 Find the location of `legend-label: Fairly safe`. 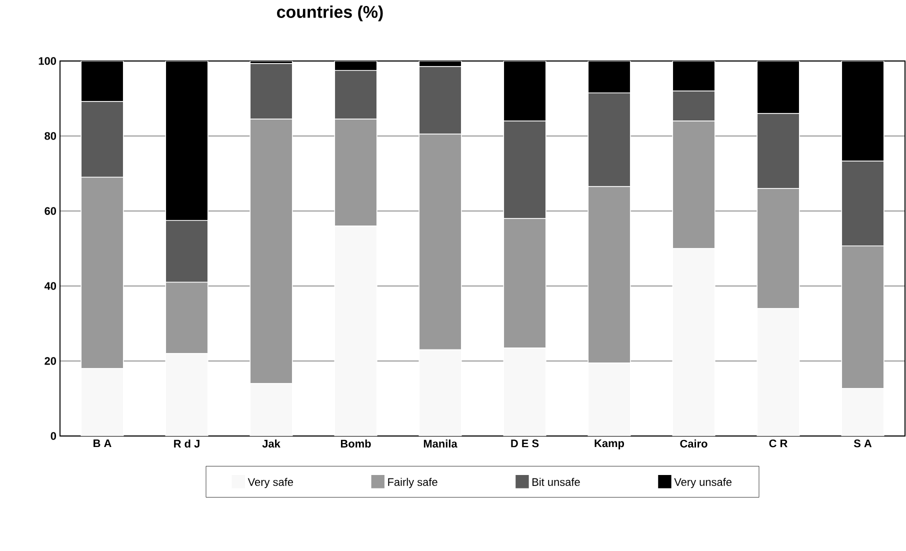

legend-label: Fairly safe is located at coordinates (413, 483).